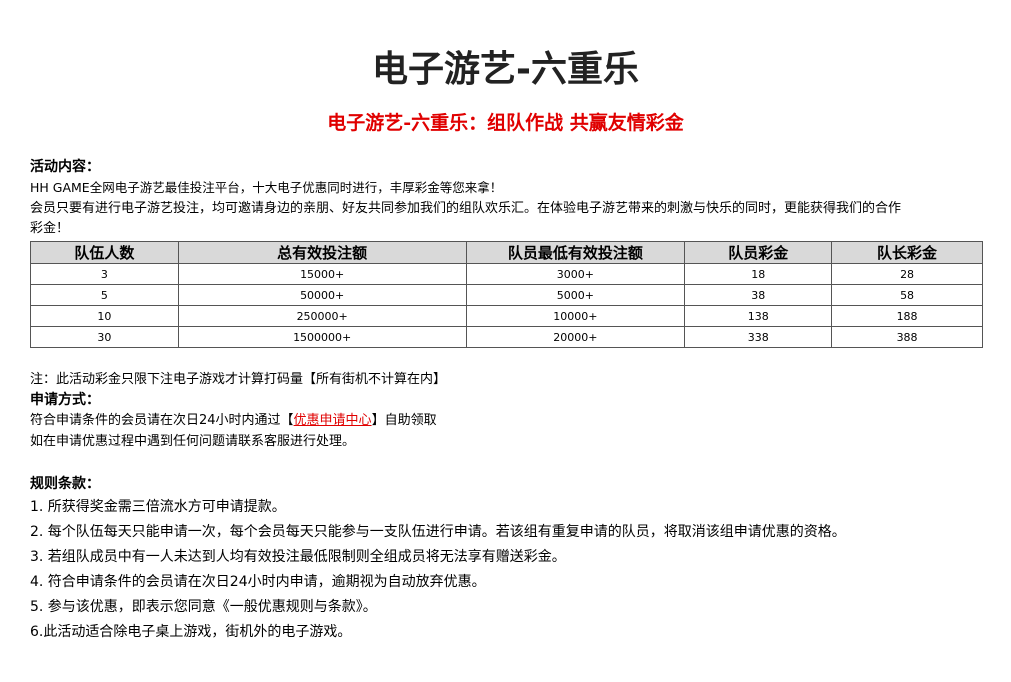  Describe the element at coordinates (575, 337) in the screenshot. I see `table-cell: 20000+` at that location.